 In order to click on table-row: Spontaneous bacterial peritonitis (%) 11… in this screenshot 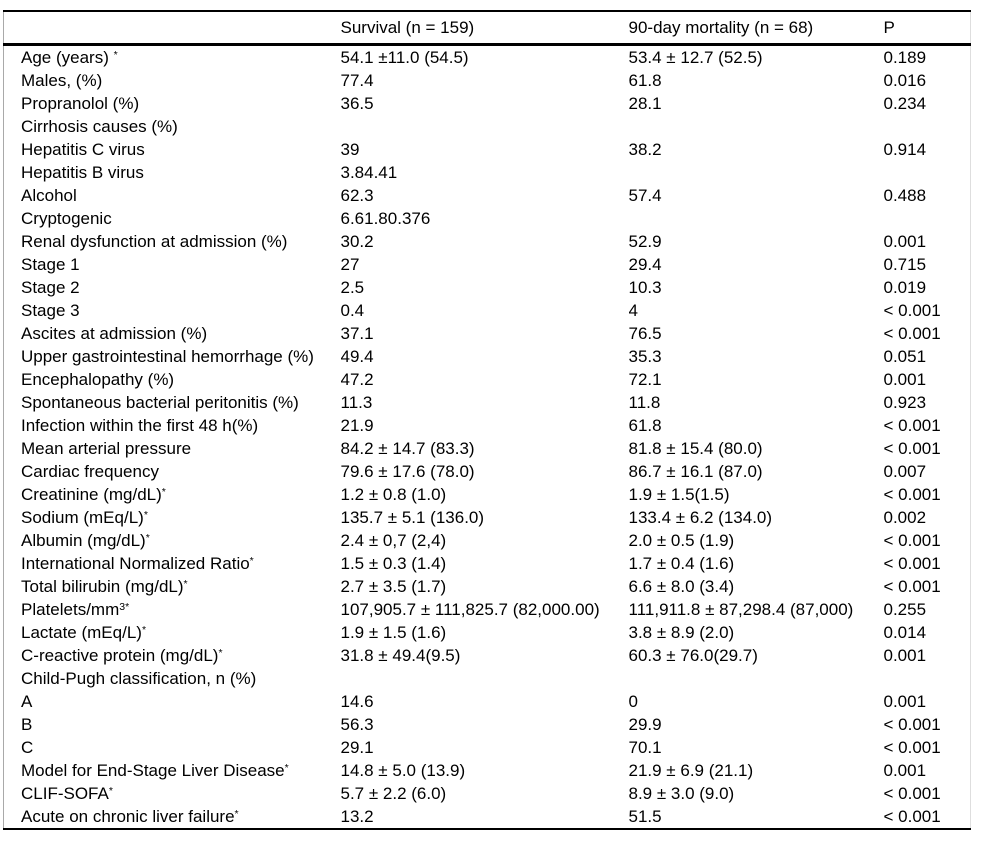, I will do `click(487, 402)`.